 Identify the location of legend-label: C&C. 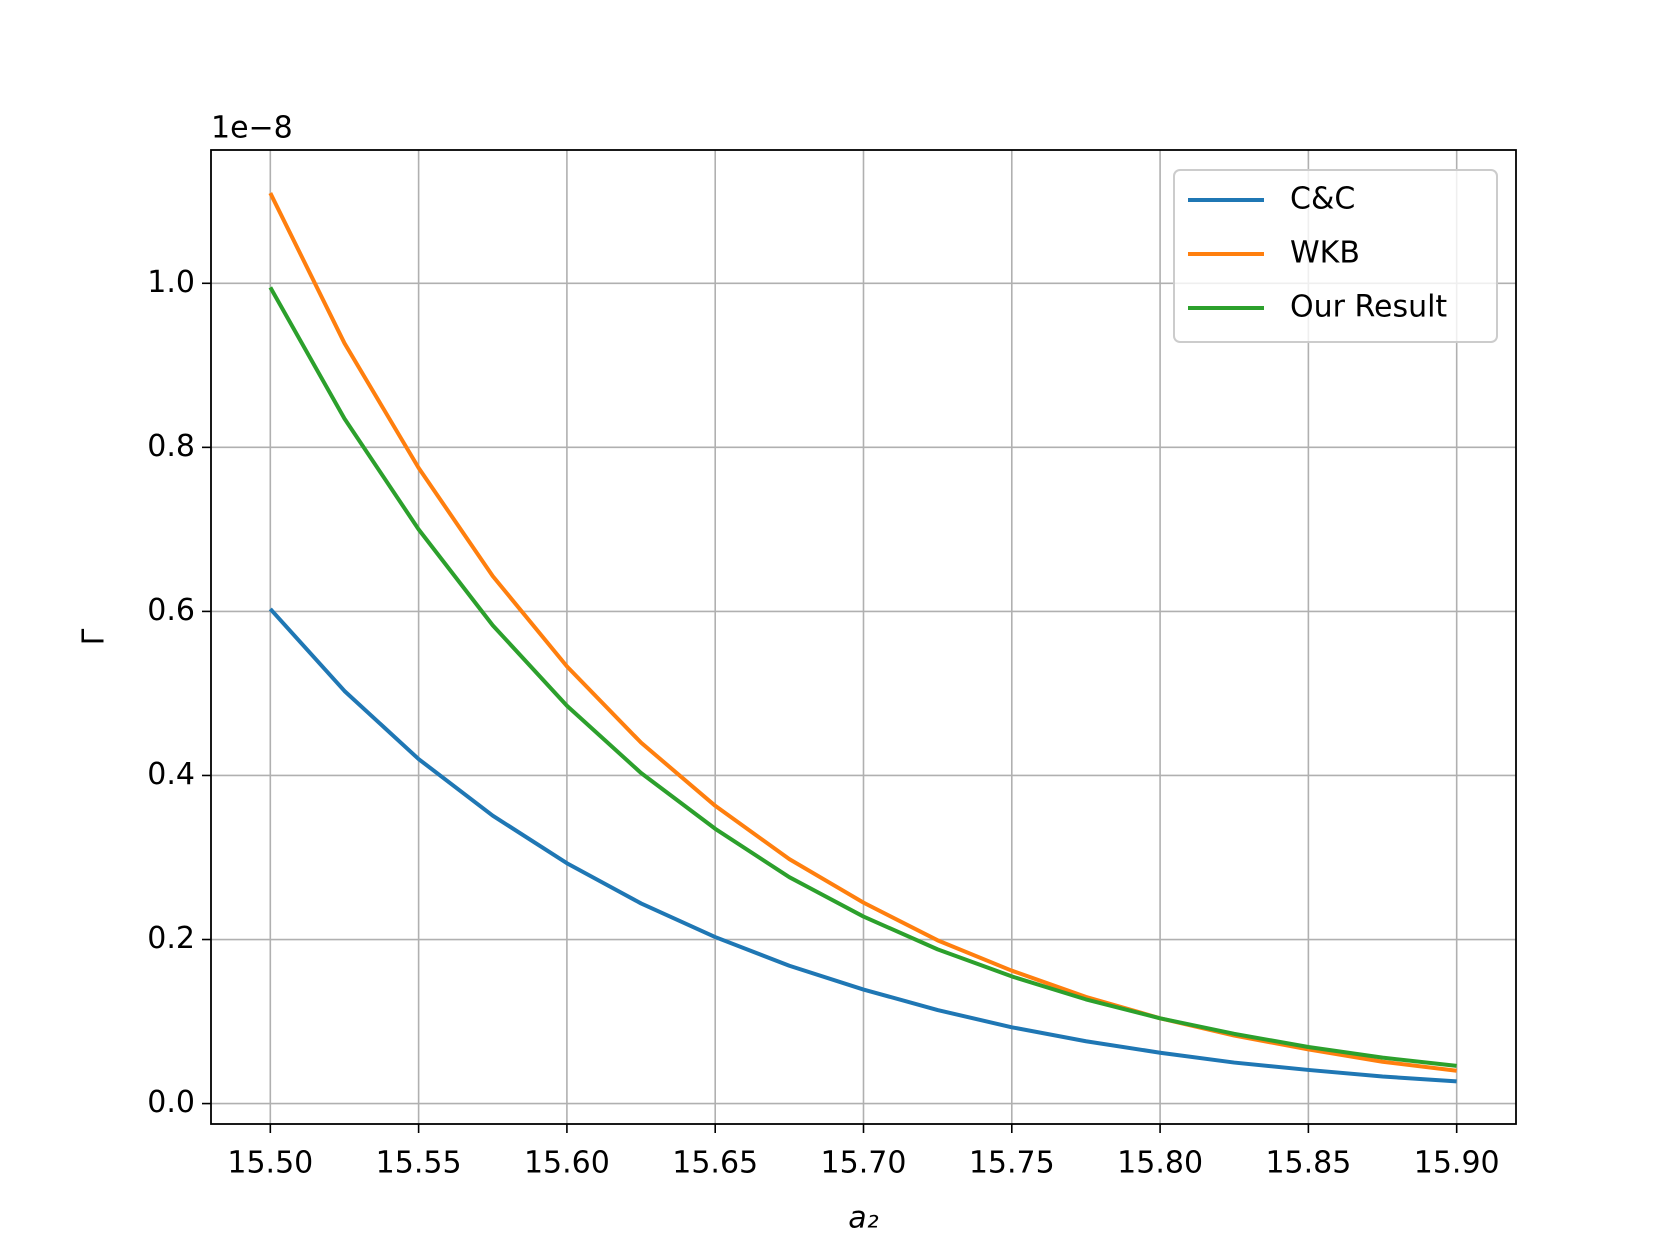
(1322, 199).